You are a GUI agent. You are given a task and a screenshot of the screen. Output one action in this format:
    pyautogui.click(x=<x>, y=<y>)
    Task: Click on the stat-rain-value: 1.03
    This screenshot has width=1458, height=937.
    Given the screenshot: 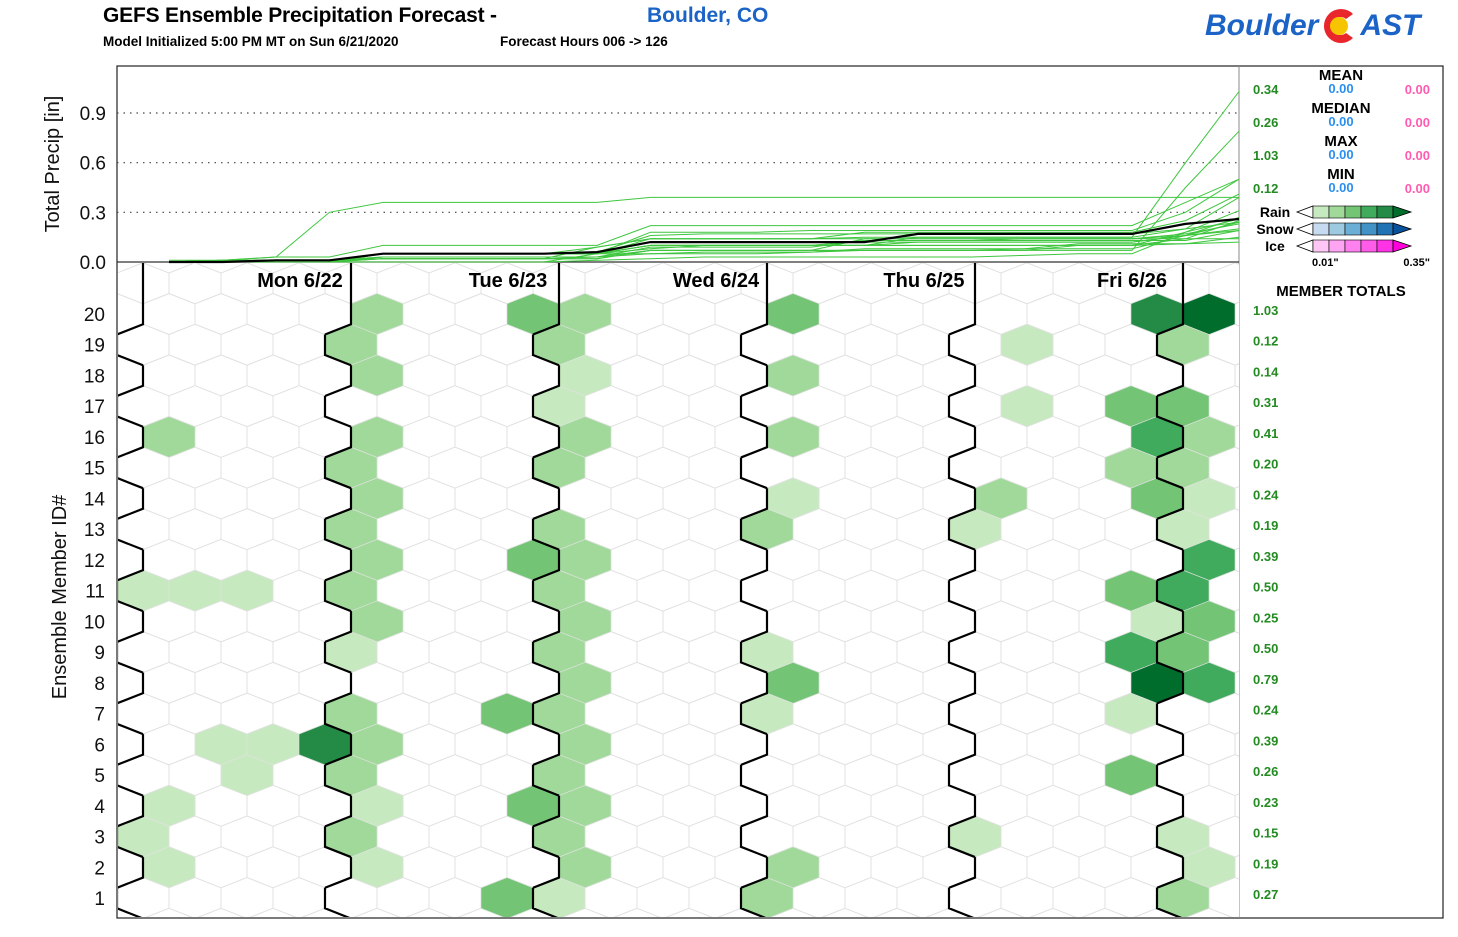 What is the action you would take?
    pyautogui.click(x=1265, y=155)
    